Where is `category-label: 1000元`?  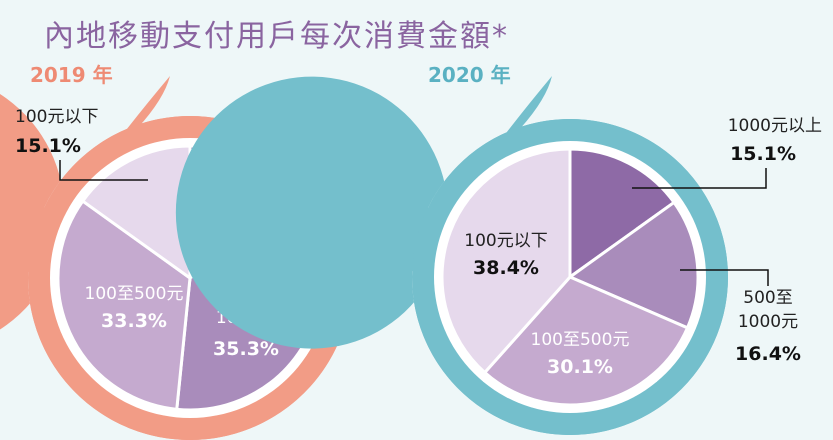
category-label: 1000元 is located at coordinates (768, 322).